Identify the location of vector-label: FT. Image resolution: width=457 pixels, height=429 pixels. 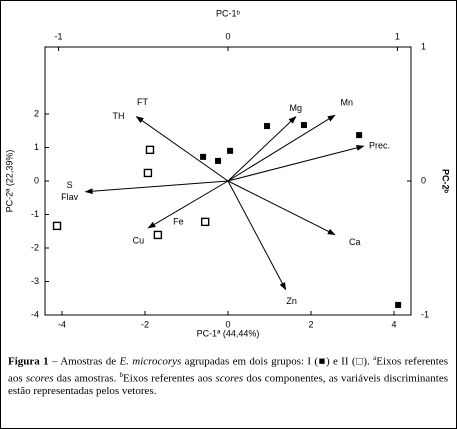
(142, 102).